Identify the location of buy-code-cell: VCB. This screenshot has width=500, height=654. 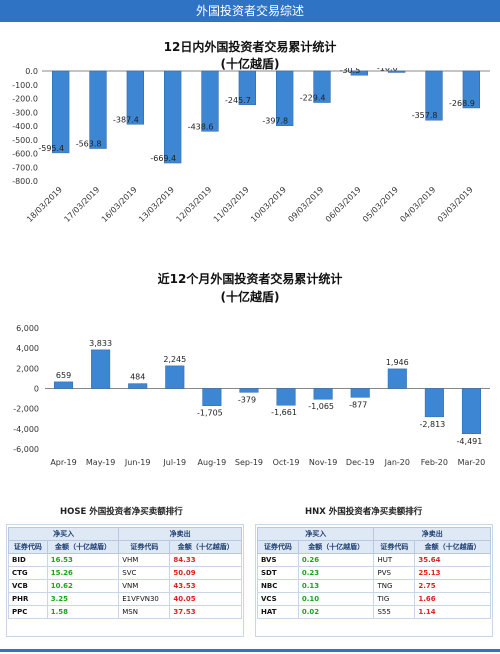
(28, 586).